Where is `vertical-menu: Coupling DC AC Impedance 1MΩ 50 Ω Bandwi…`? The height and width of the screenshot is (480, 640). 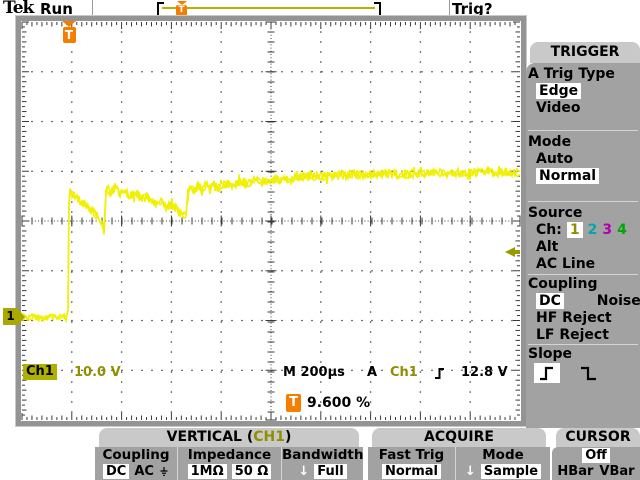 vertical-menu: Coupling DC AC Impedance 1MΩ 50 Ω Bandwi… is located at coordinates (229, 463).